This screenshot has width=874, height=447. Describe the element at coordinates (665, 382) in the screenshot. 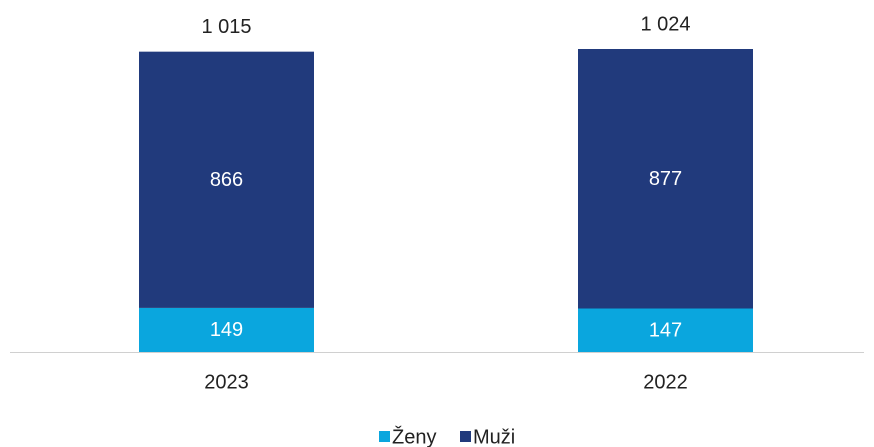

I see `x-tick-label: 2022` at that location.